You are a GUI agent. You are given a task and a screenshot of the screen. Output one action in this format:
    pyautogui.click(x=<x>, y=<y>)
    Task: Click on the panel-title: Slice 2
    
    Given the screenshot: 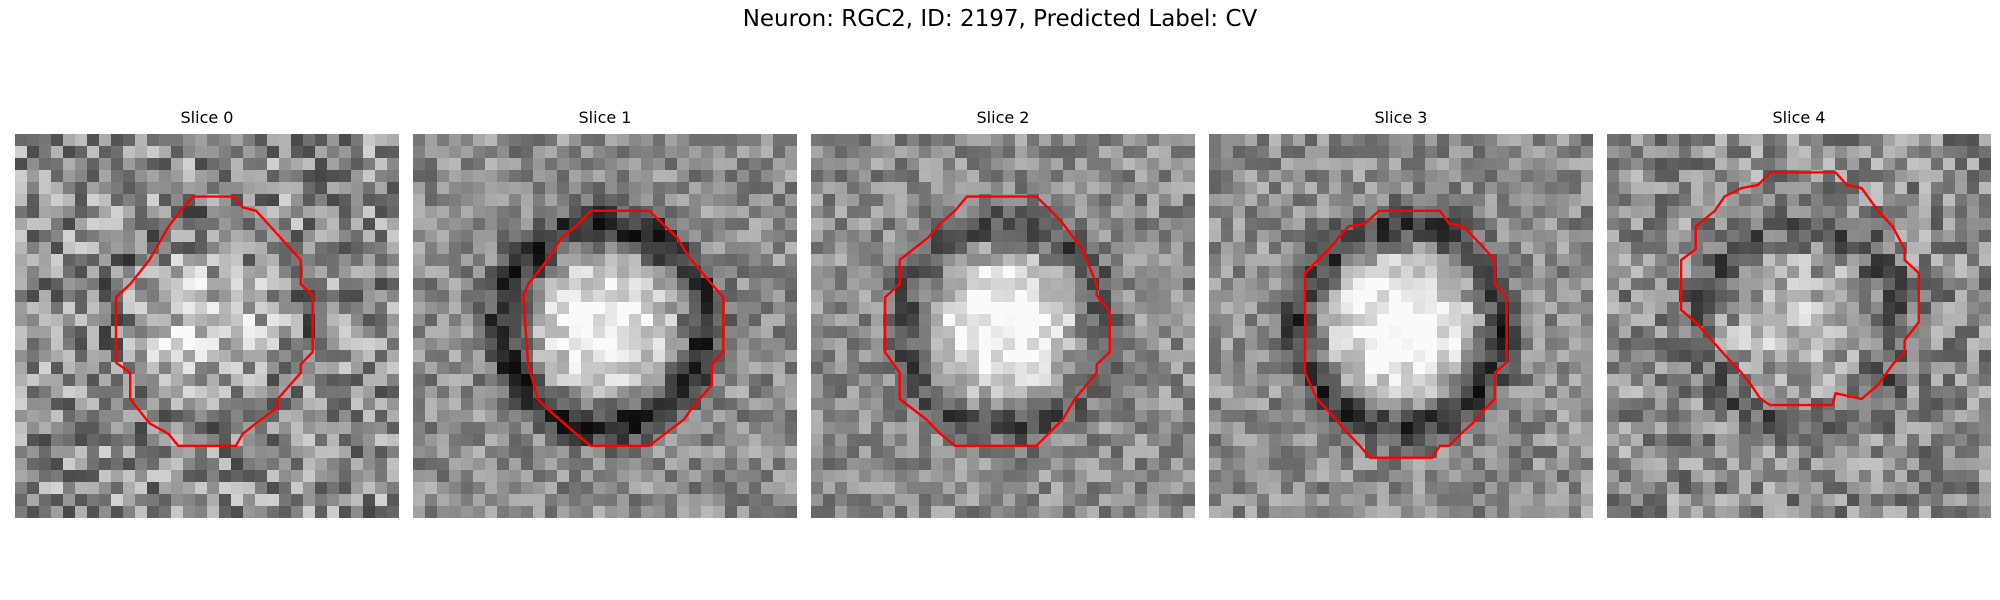 What is the action you would take?
    pyautogui.click(x=1003, y=117)
    